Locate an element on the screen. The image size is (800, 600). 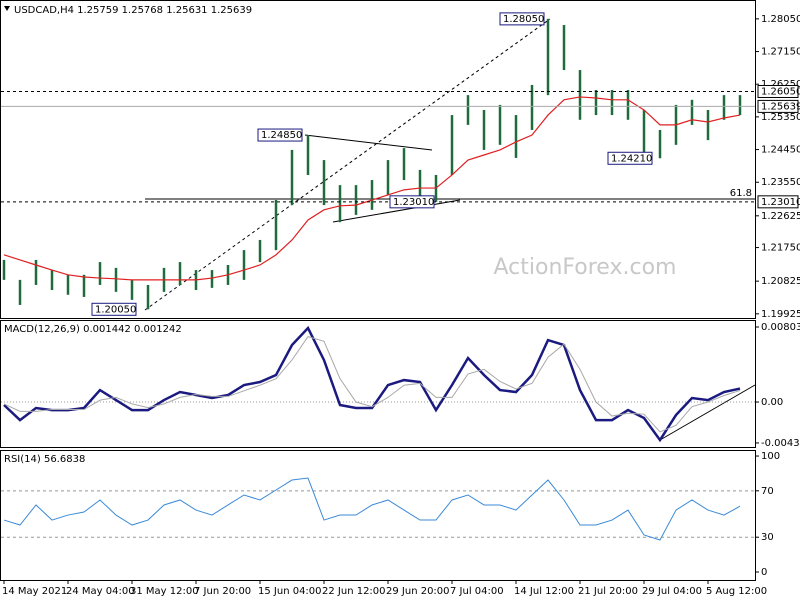
level-label: 1.26050 is located at coordinates (780, 91).